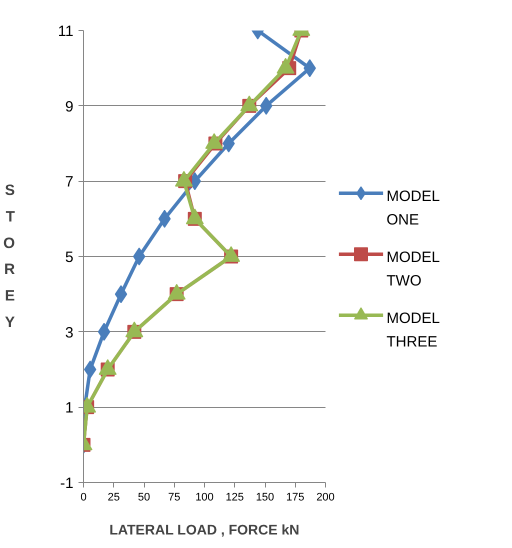  I want to click on x-tick-label: 50, so click(144, 498).